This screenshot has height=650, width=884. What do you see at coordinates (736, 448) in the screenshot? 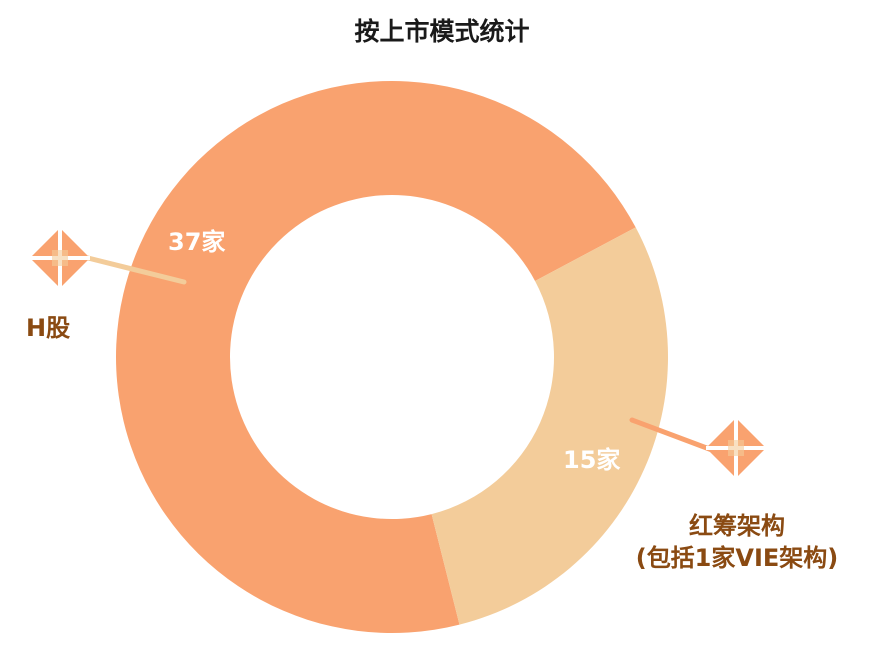
I see `red-chip-marker-icon` at bounding box center [736, 448].